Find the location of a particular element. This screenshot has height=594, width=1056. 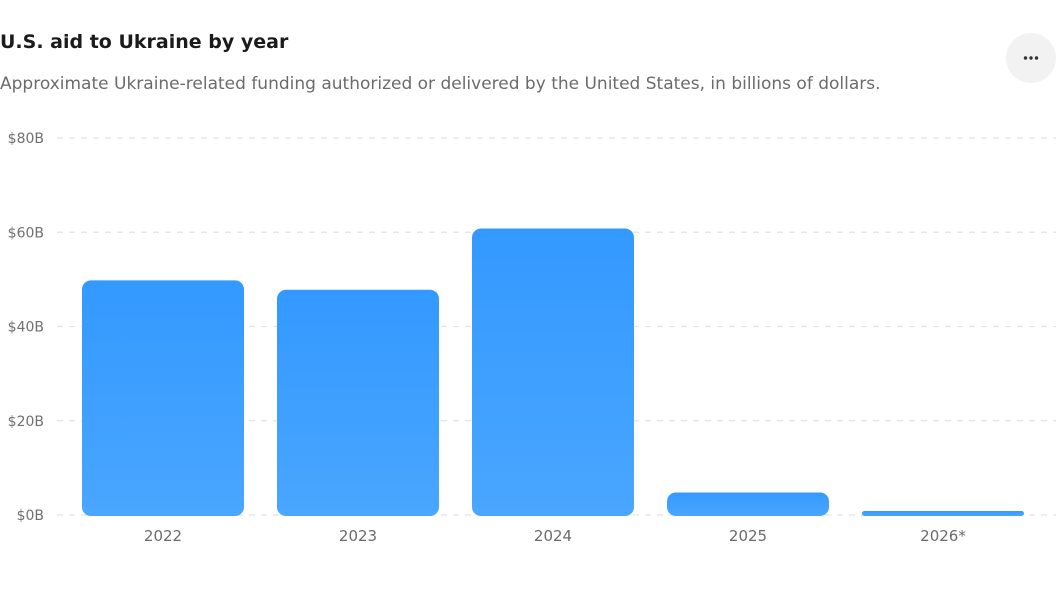

x-tick-label: 2025 is located at coordinates (748, 536).